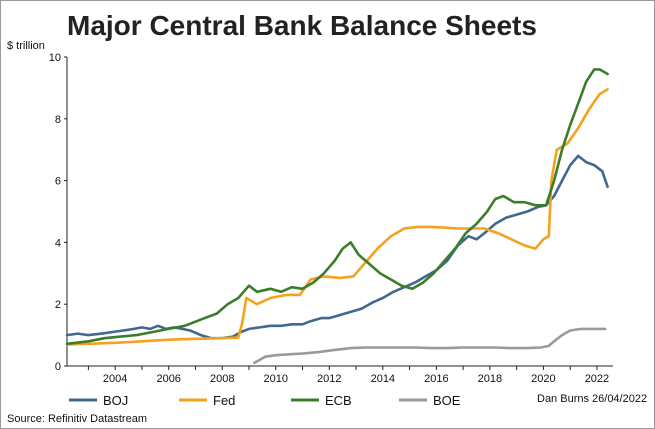 The image size is (655, 429). I want to click on x-tick-label: 2010, so click(276, 379).